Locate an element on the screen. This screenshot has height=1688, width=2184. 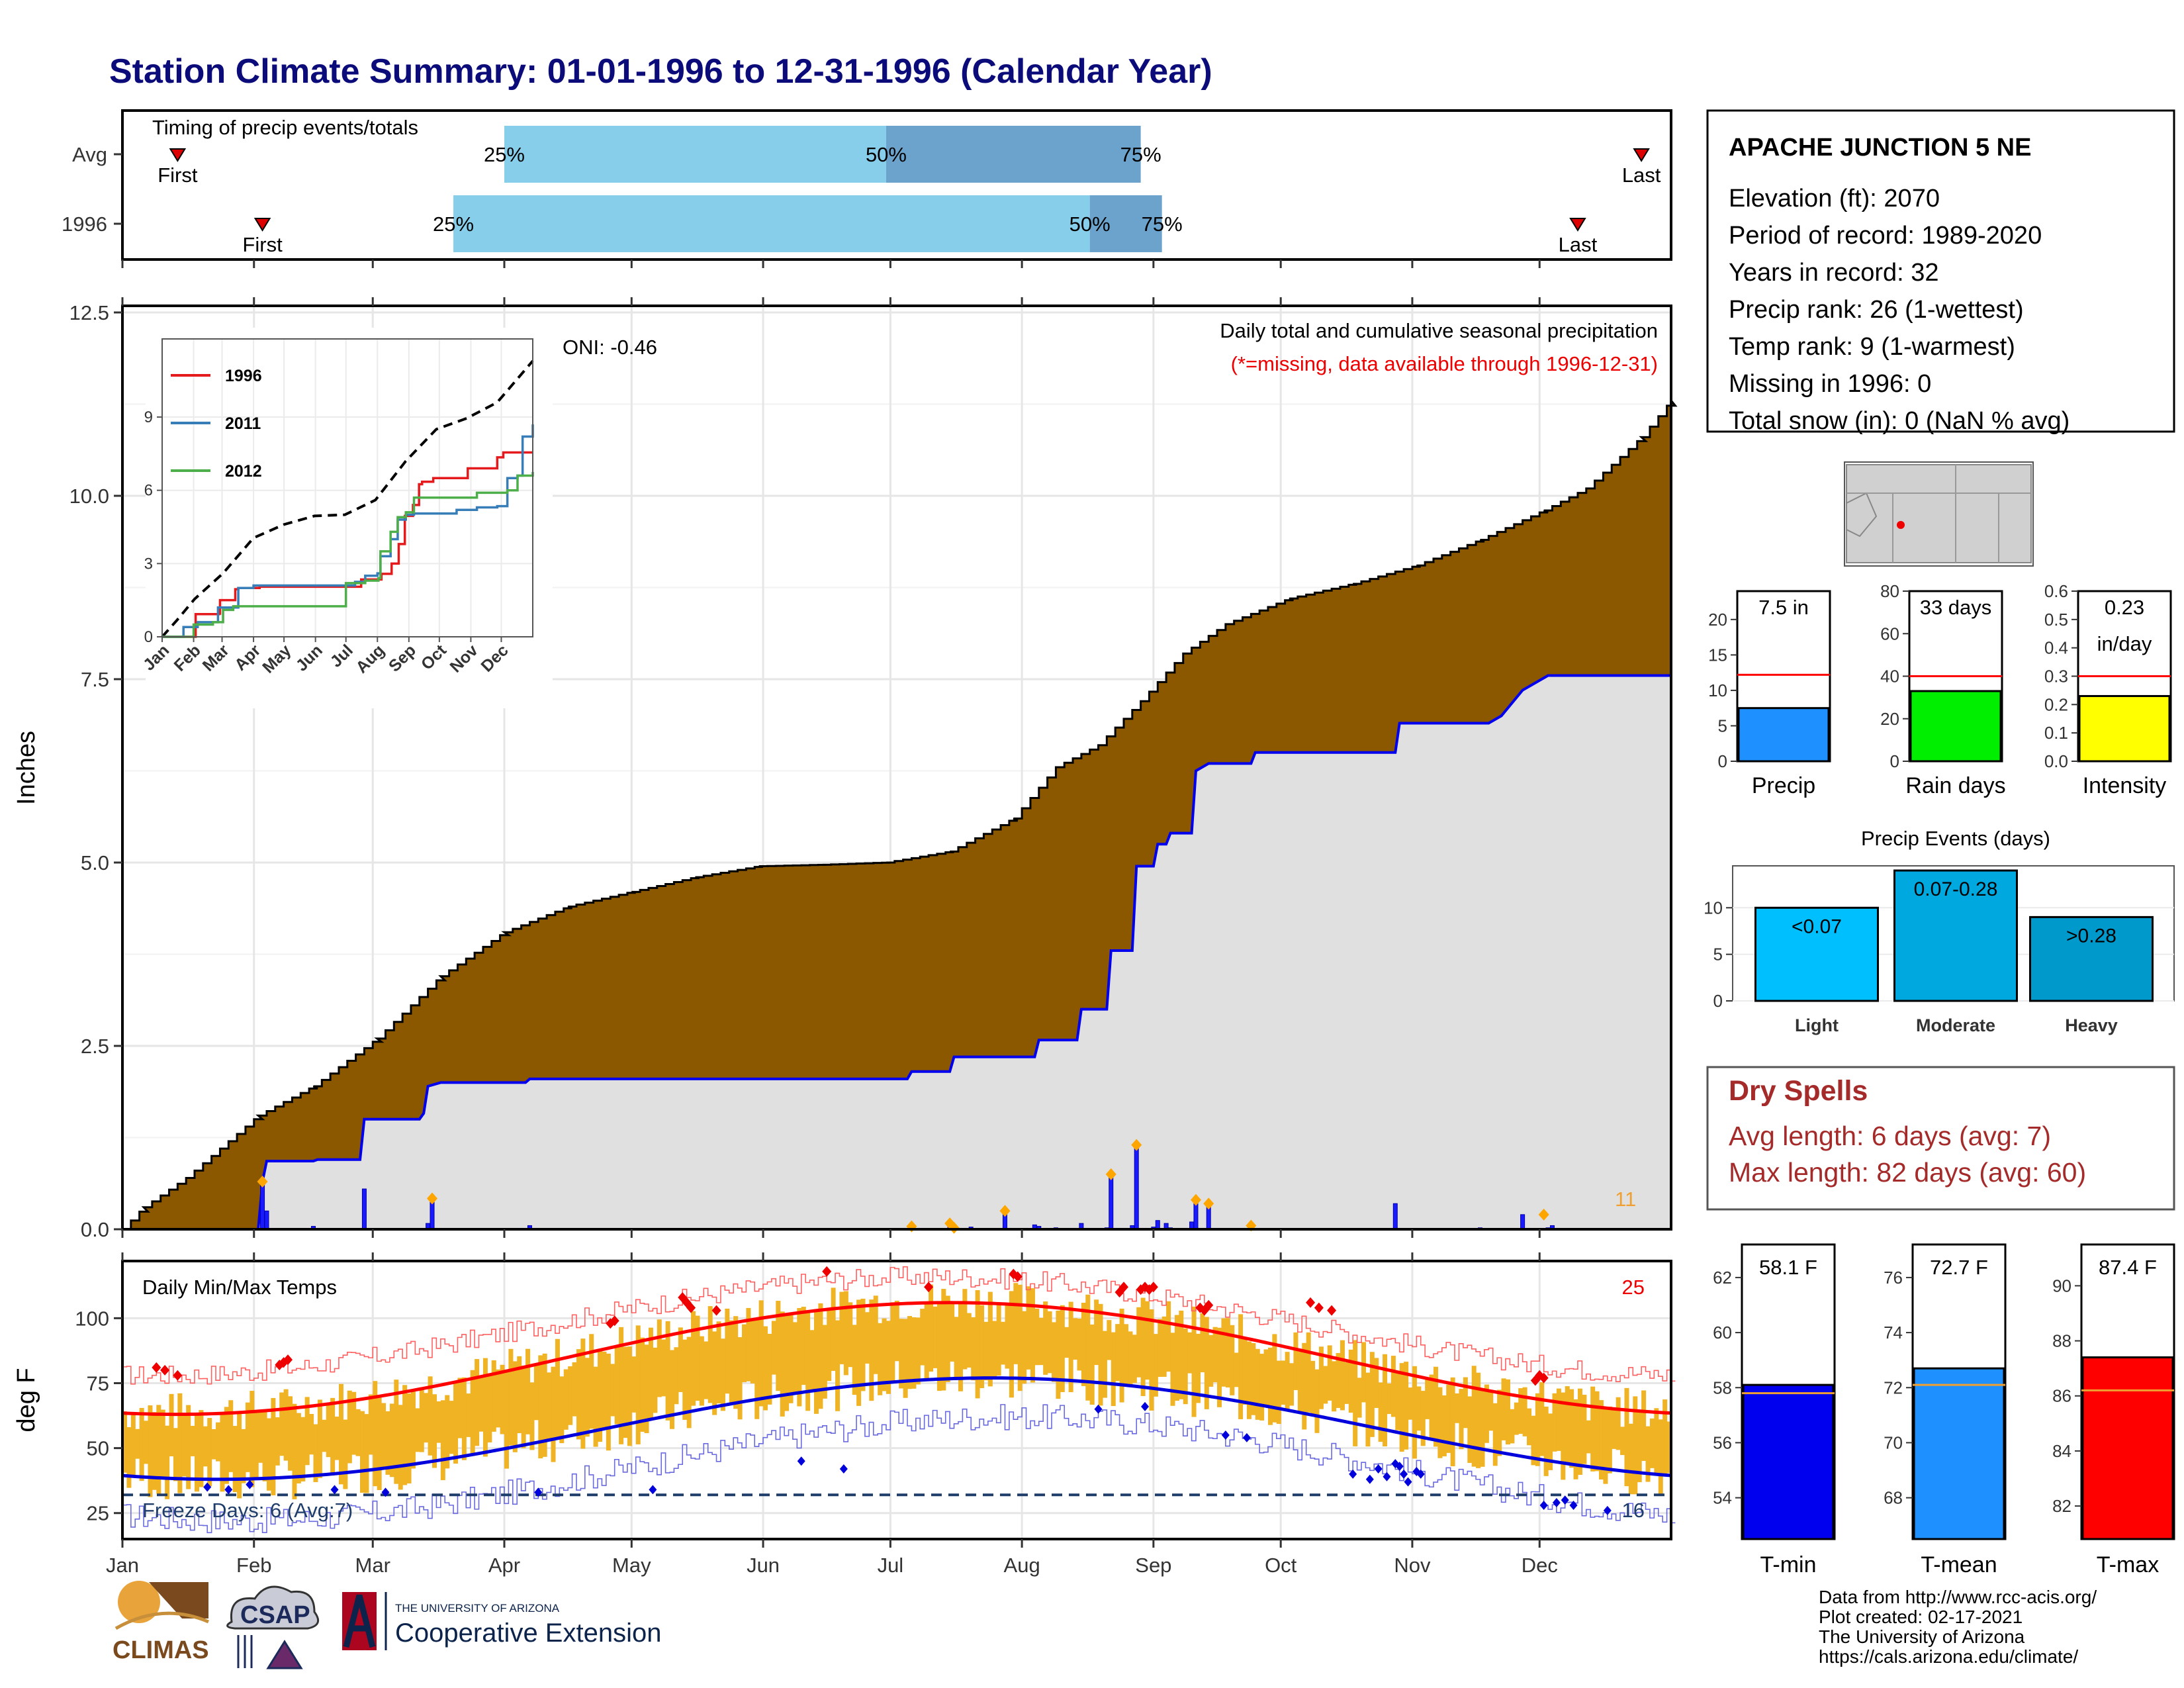
mini-precip-bar-precip is located at coordinates (1783, 735).